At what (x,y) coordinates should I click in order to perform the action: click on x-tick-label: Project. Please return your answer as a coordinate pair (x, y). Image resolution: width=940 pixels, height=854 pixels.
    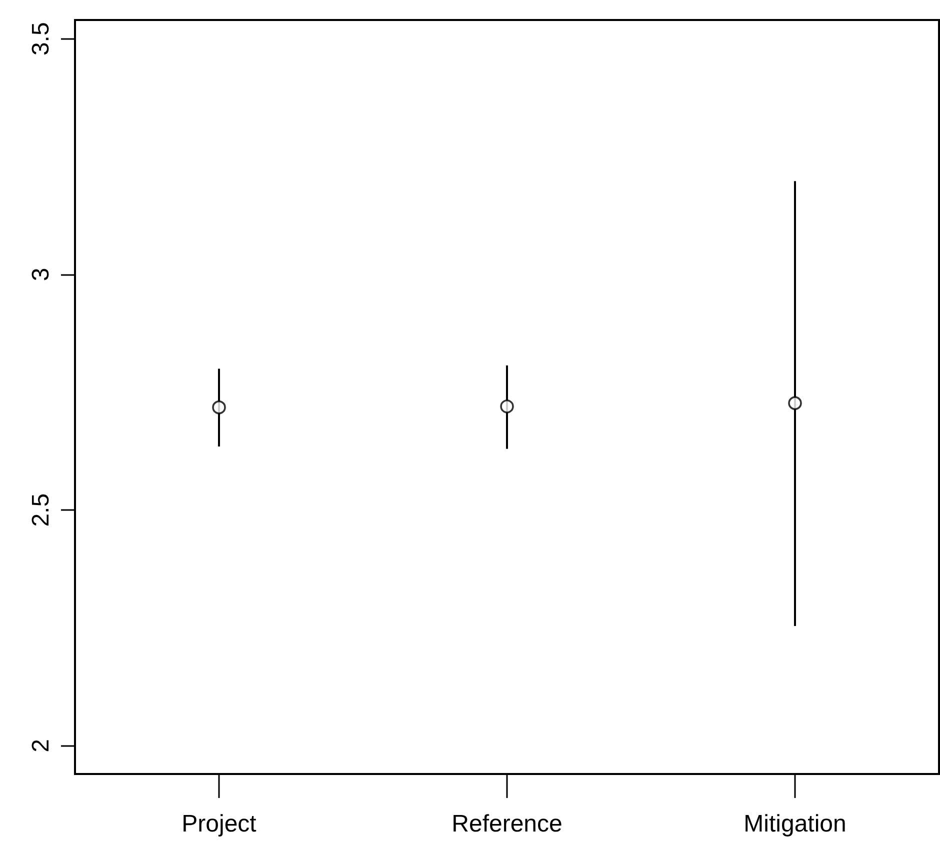
    Looking at the image, I should click on (219, 824).